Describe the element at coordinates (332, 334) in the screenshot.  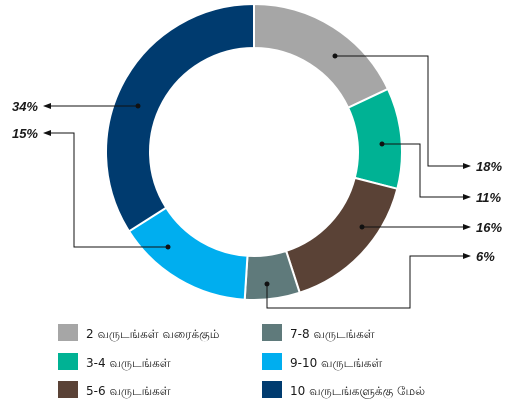
I see `legend-label: 7-8 வருடங்கள்` at that location.